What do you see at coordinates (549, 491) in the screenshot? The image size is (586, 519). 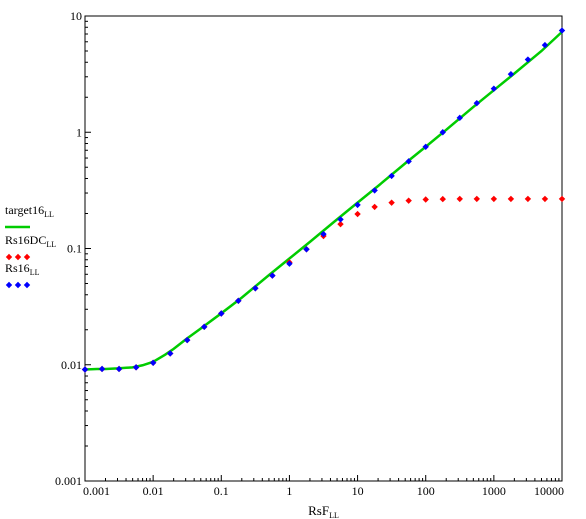 I see `x-tick-label: 10000` at bounding box center [549, 491].